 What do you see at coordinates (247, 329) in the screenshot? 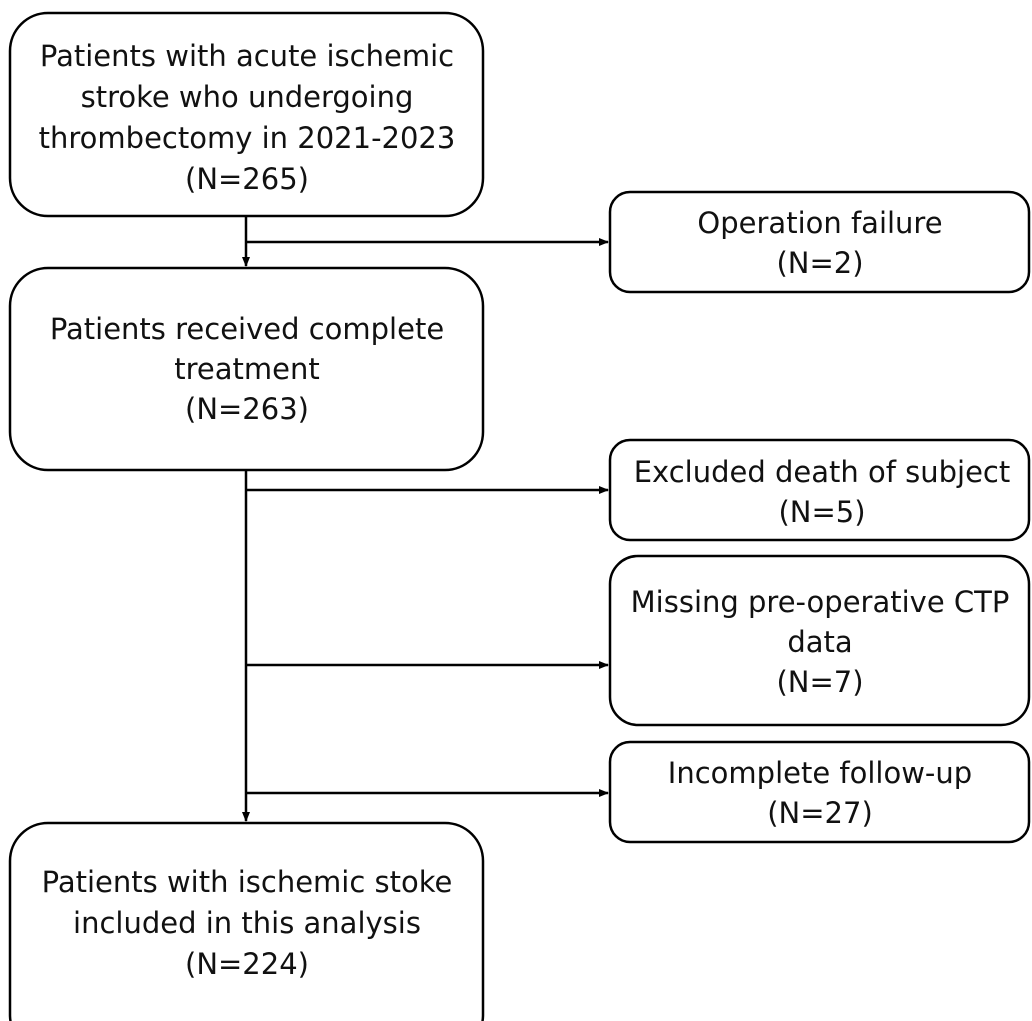
I see `box-text: Patients received complete` at bounding box center [247, 329].